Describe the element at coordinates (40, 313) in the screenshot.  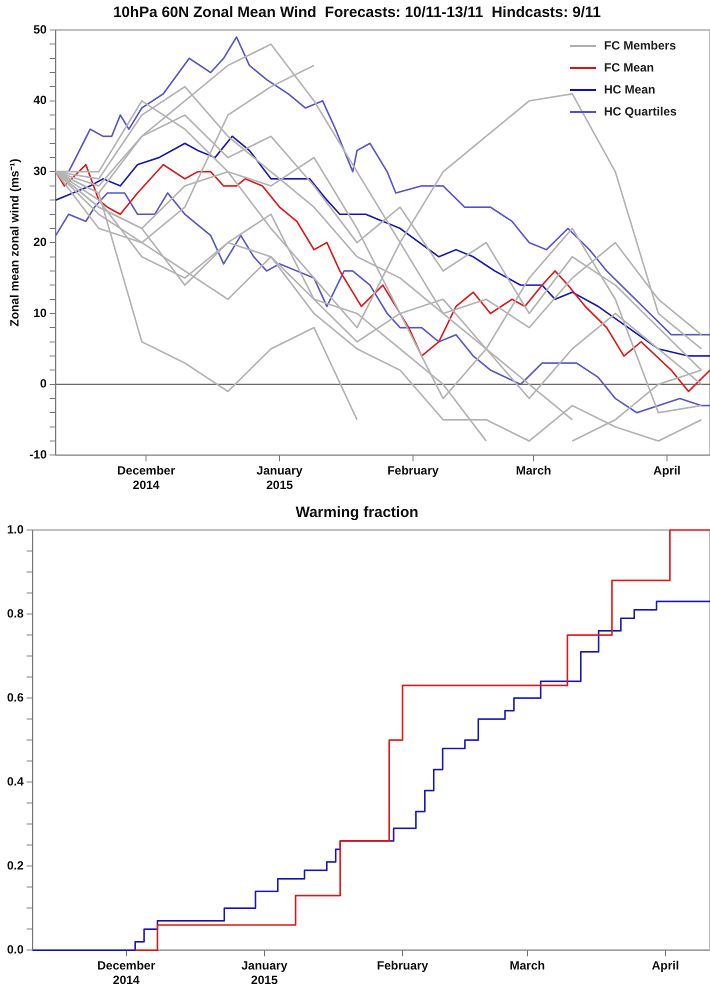
I see `y-tick-label: 10` at that location.